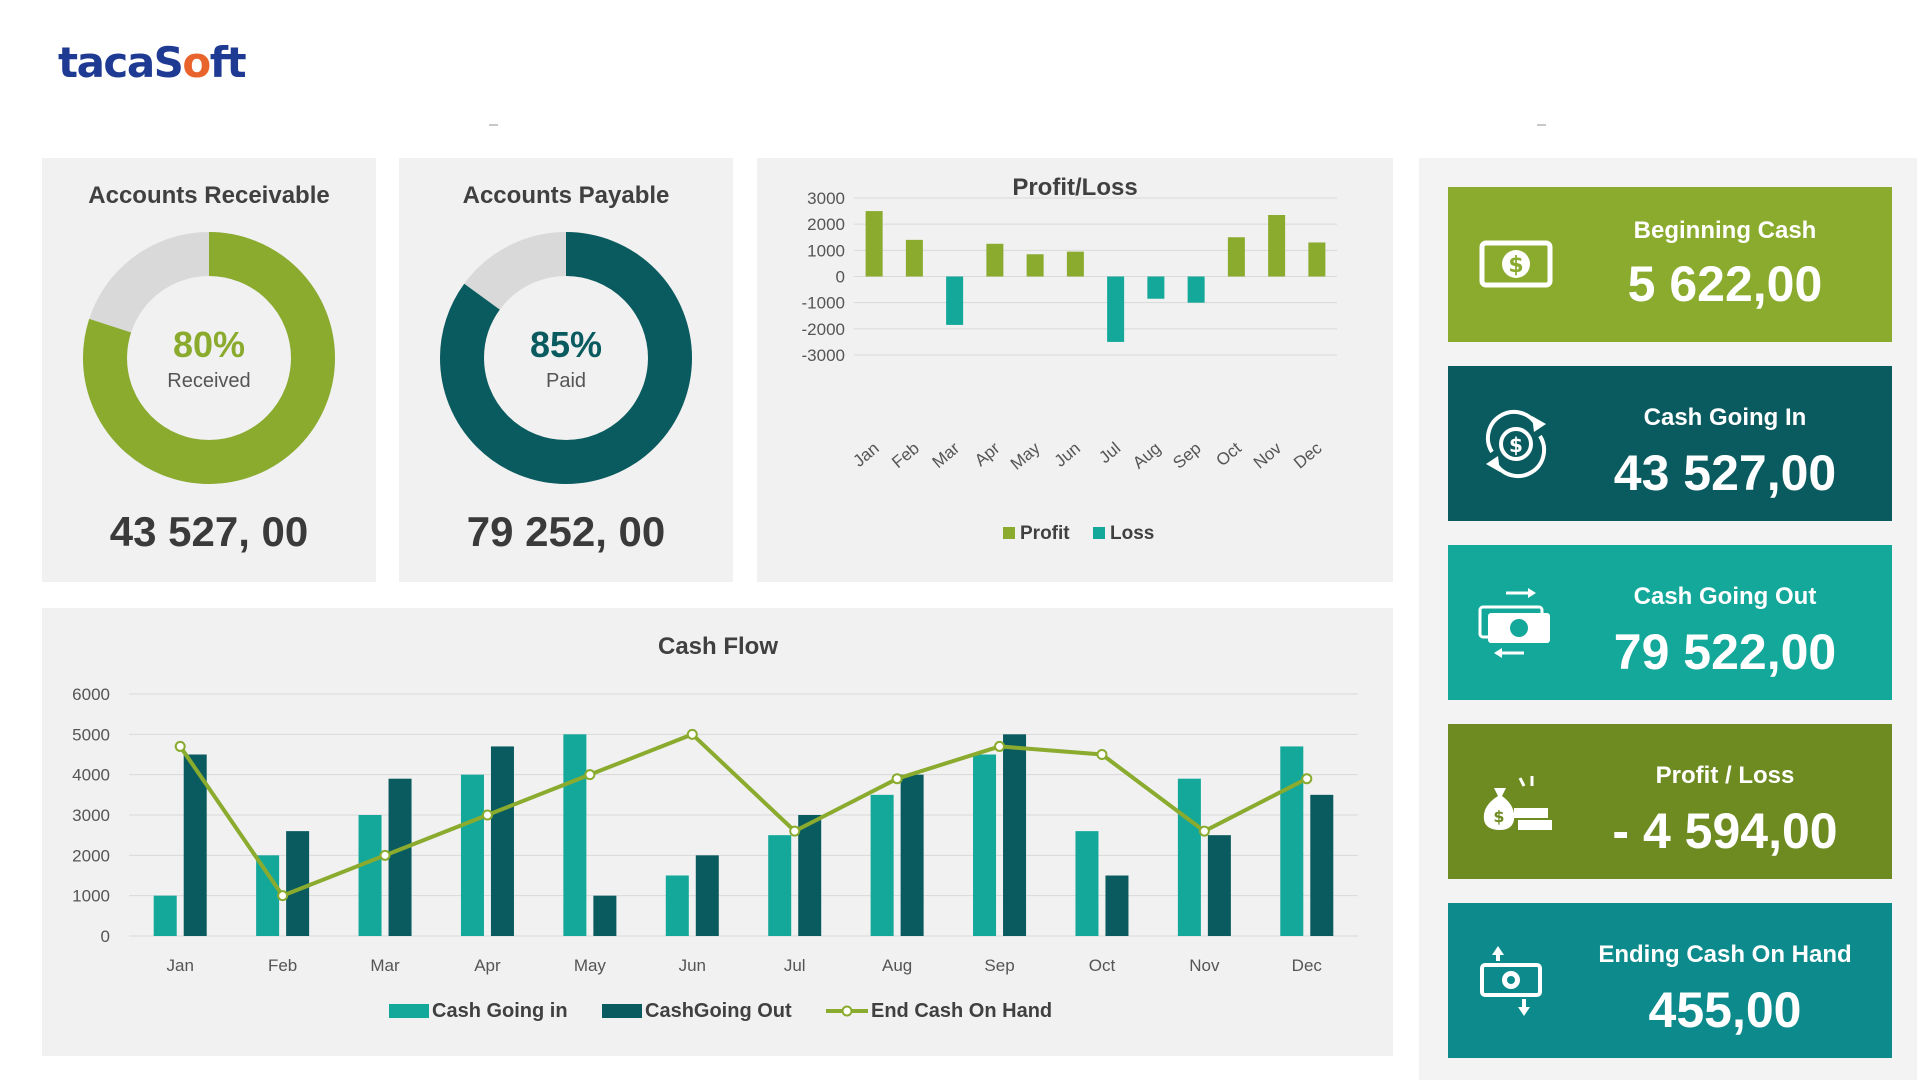 The image size is (1920, 1080). I want to click on legend-label: End Cash On Hand, so click(961, 1011).